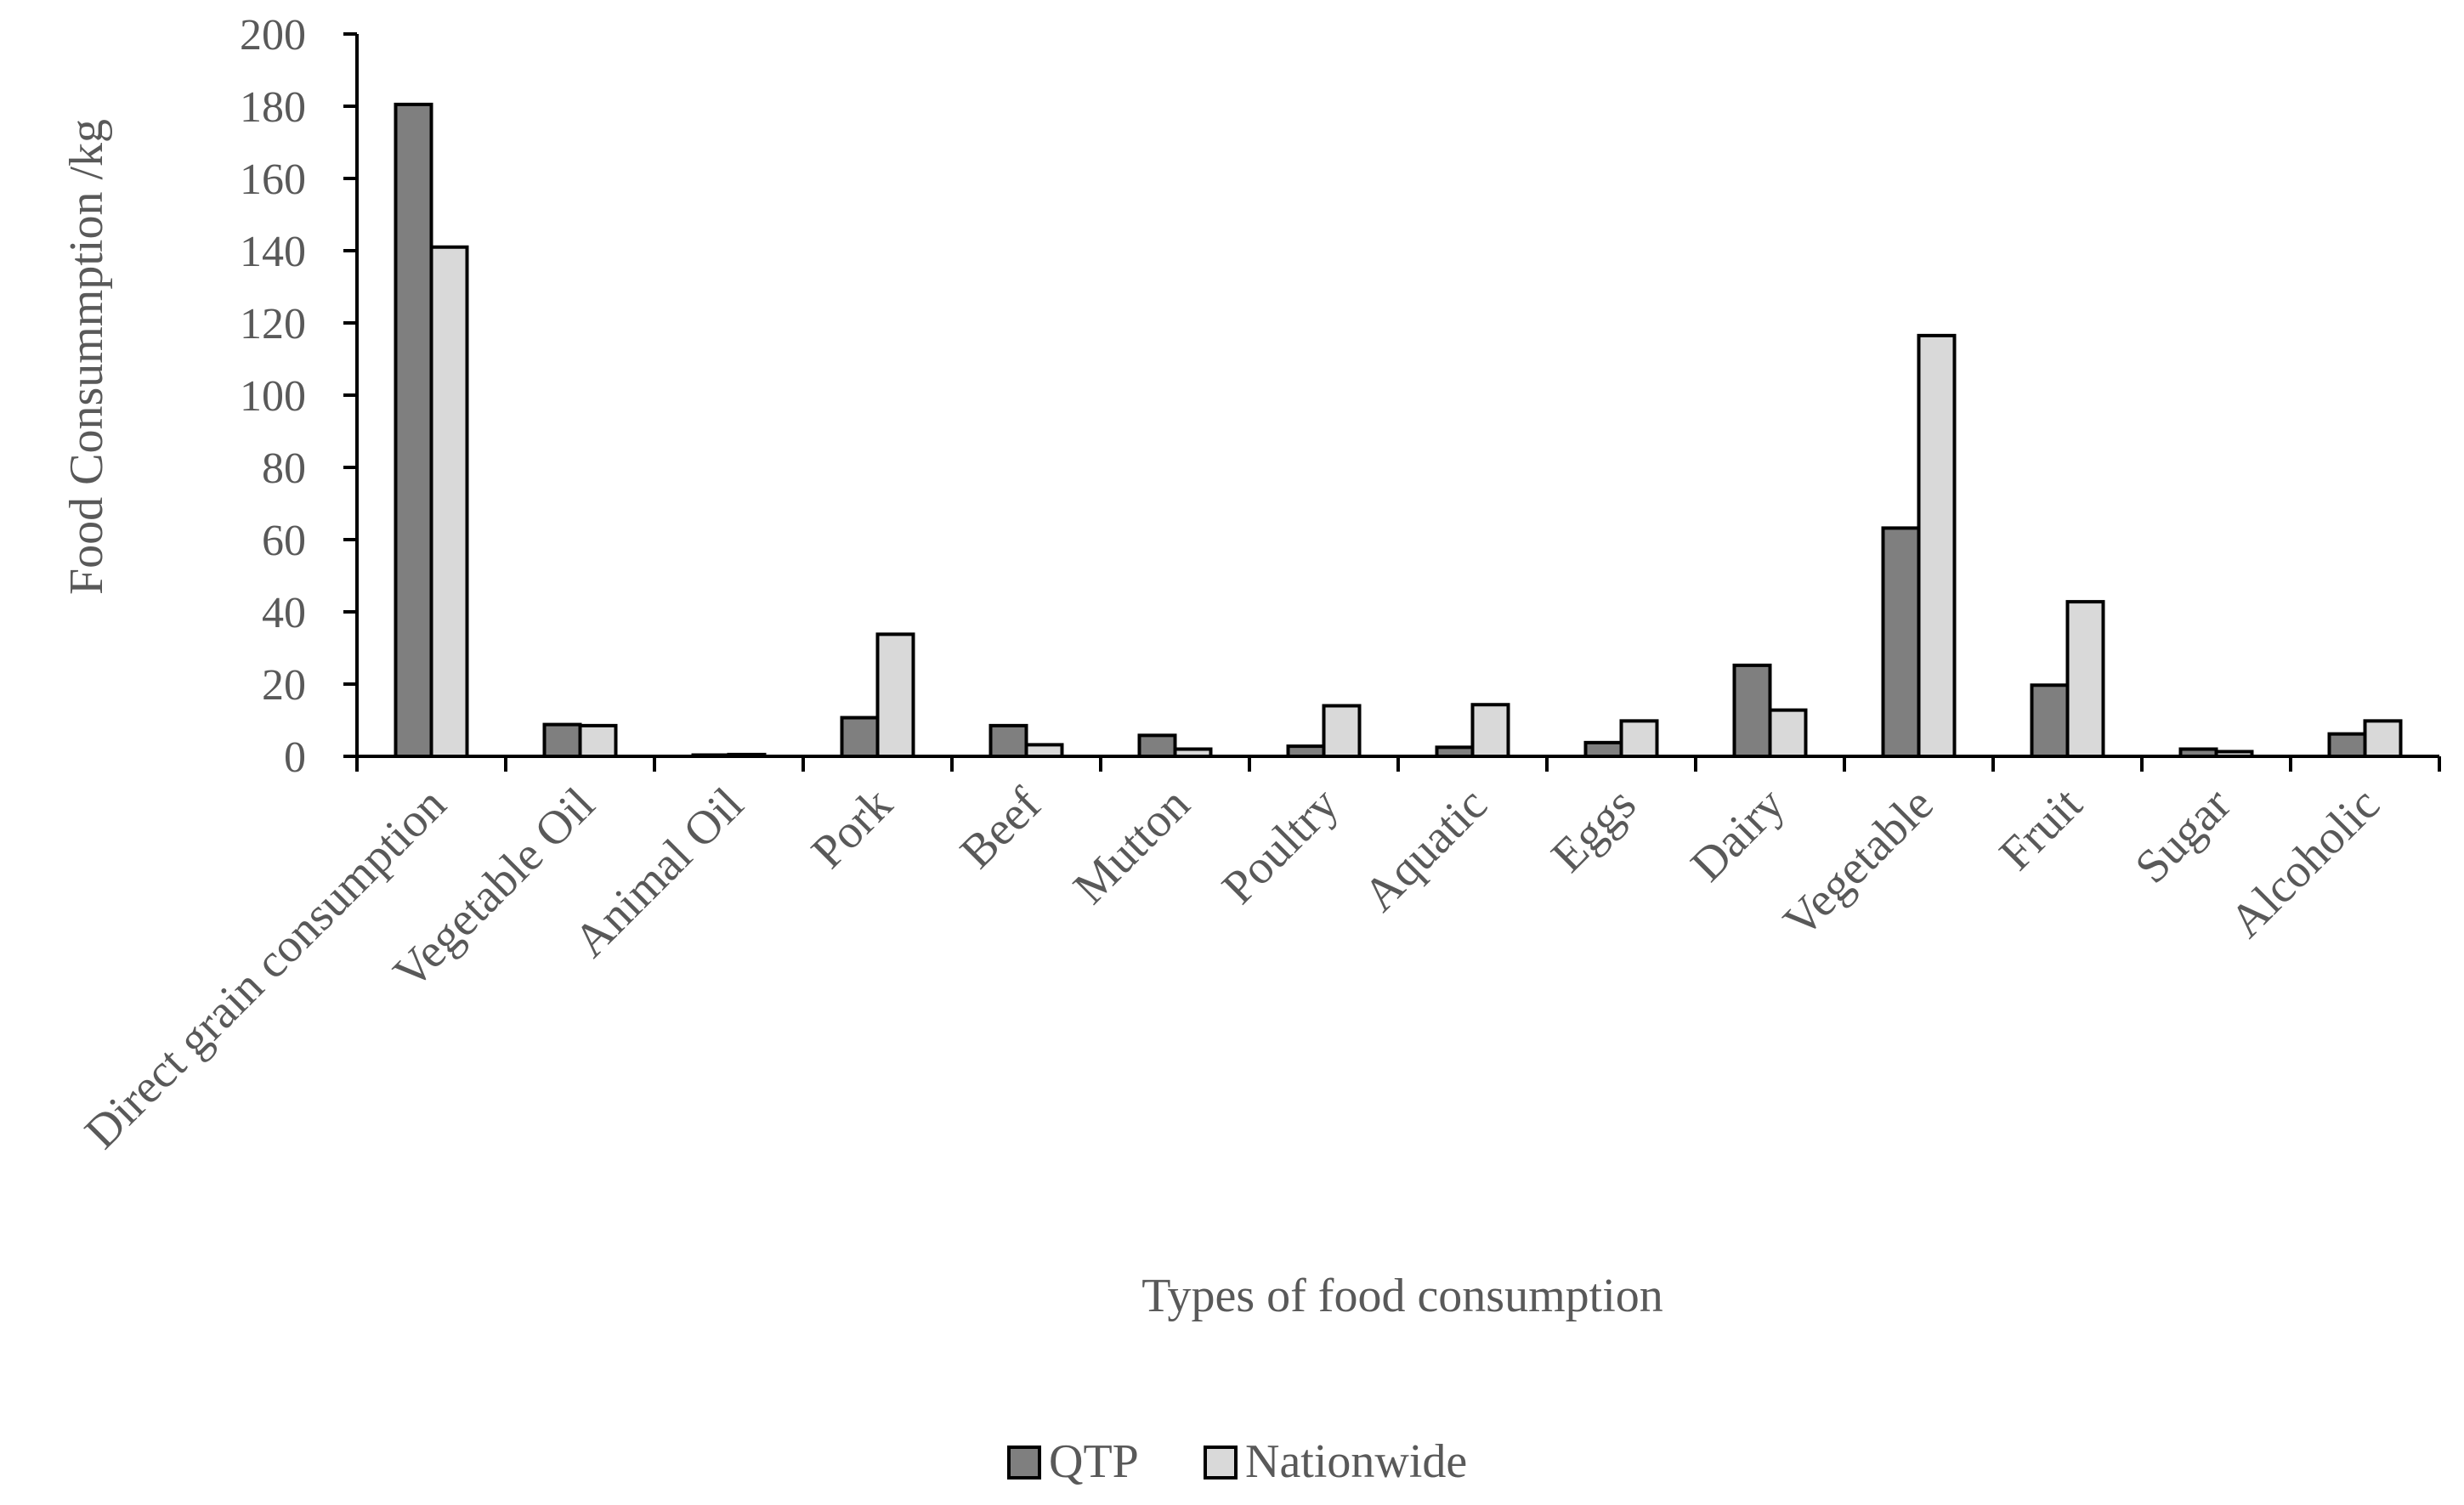 The image size is (2464, 1505). I want to click on bar-qtp-fruit, so click(2050, 721).